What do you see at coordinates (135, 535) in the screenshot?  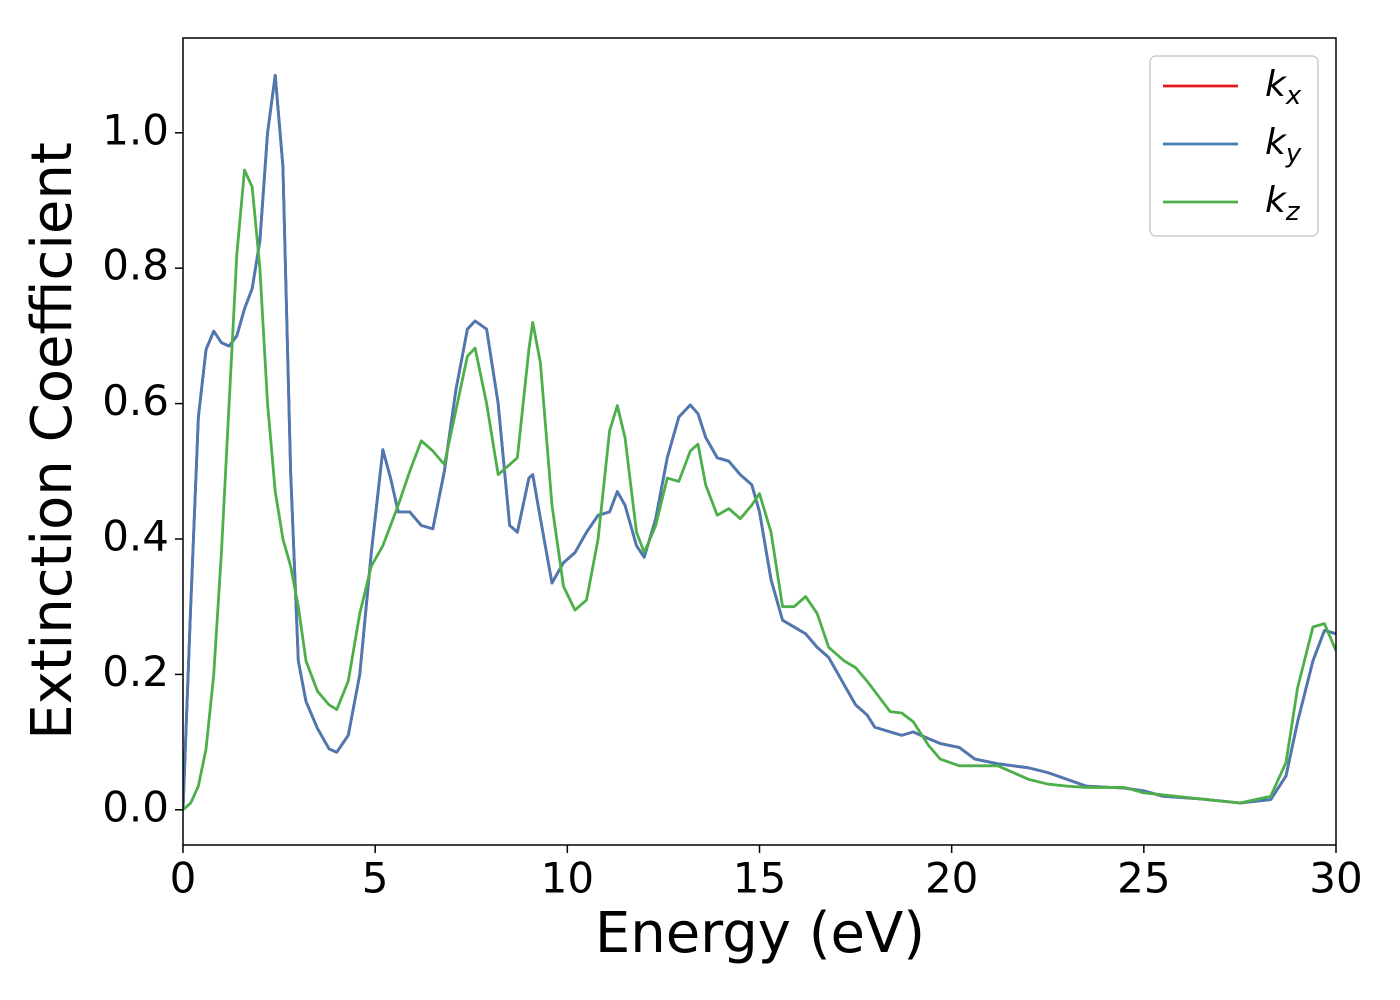 I see `y-tick-label: 0.4` at bounding box center [135, 535].